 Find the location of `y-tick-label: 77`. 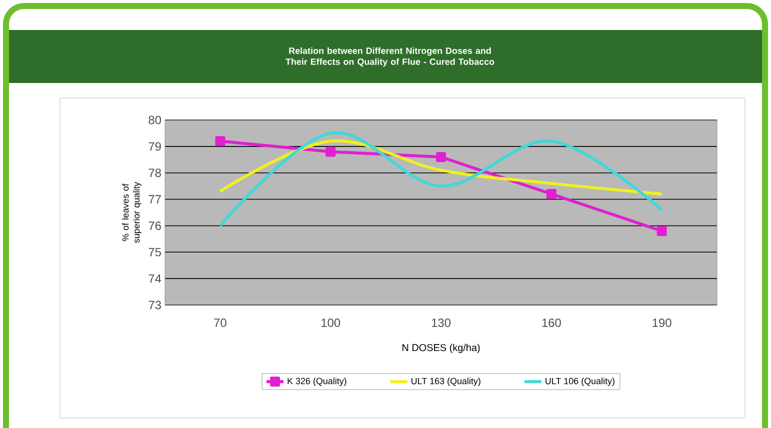

y-tick-label: 77 is located at coordinates (154, 199).